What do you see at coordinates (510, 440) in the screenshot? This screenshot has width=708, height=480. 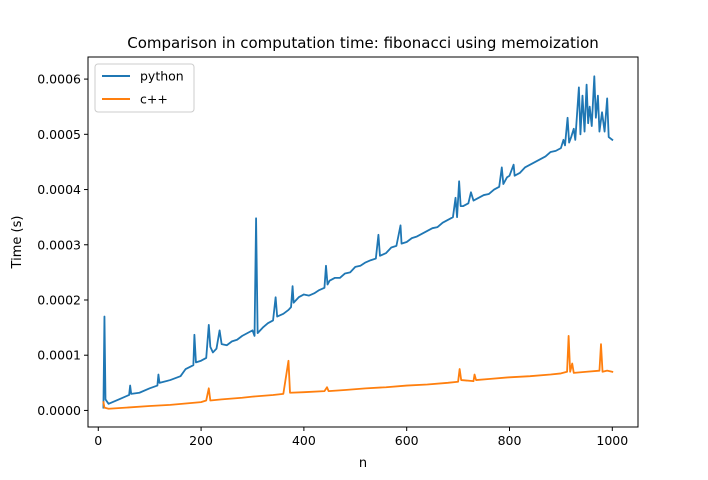 I see `x-tick-label: 800` at bounding box center [510, 440].